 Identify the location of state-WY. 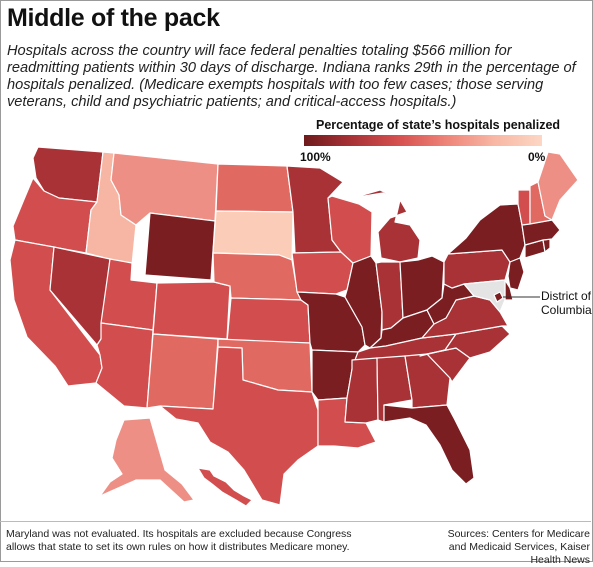
(180, 246).